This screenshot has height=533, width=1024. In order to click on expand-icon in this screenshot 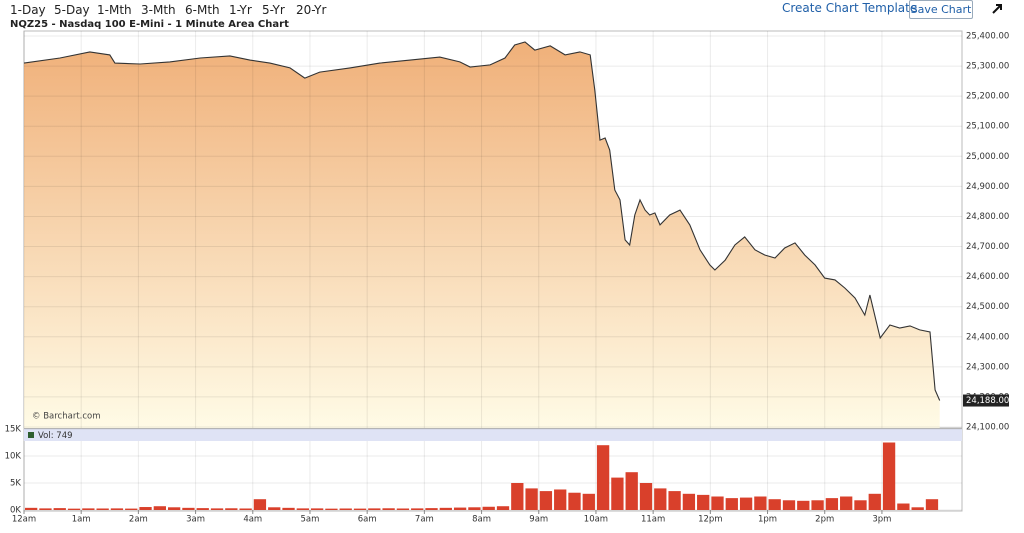, I will do `click(997, 9)`.